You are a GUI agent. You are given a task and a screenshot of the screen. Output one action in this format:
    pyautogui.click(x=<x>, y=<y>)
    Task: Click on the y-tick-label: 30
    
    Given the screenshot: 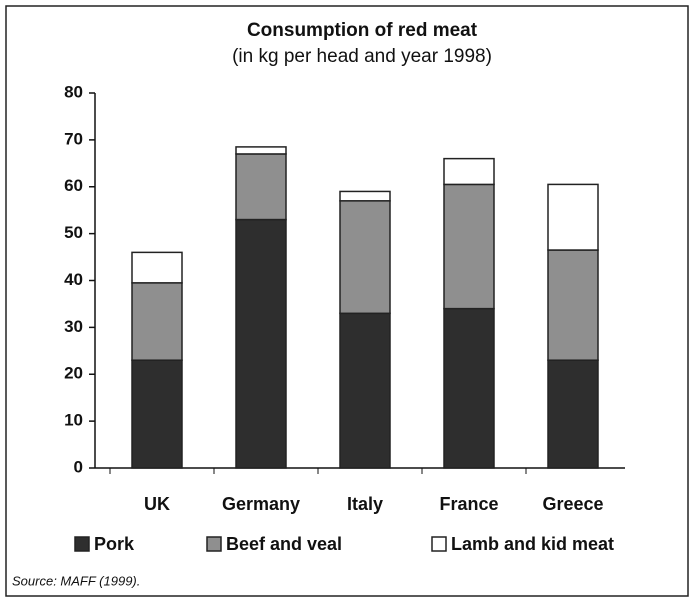 What is the action you would take?
    pyautogui.click(x=73, y=326)
    